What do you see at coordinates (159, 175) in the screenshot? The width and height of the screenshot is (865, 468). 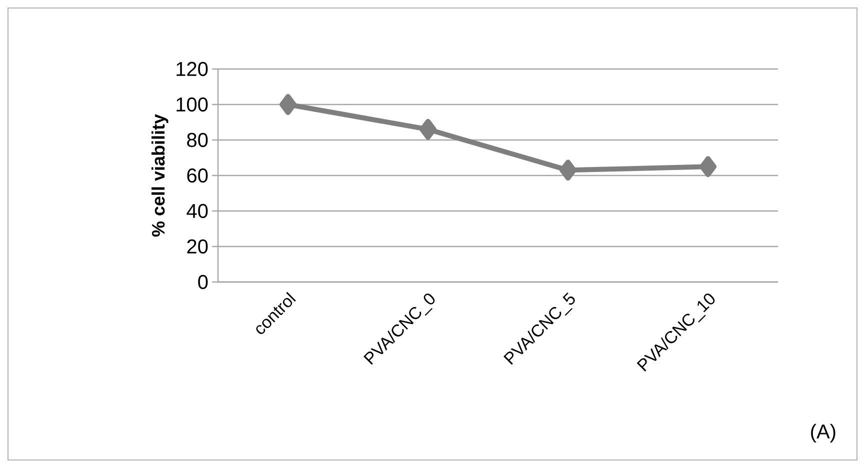 I see `y-axis-title: % cell viability` at bounding box center [159, 175].